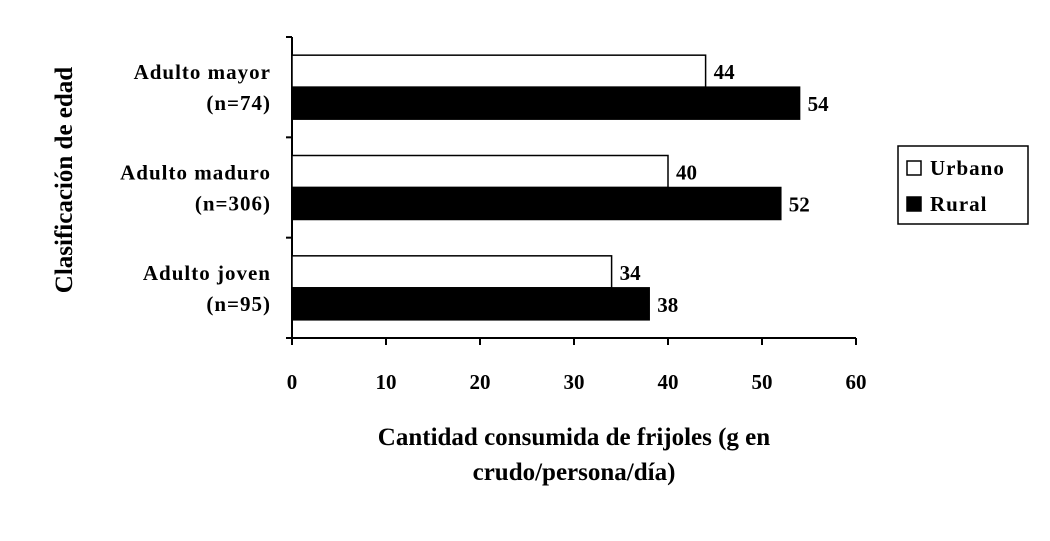 The height and width of the screenshot is (541, 1050). I want to click on x-axis-title: Cantidad consumida de frijoles (g en, so click(574, 437).